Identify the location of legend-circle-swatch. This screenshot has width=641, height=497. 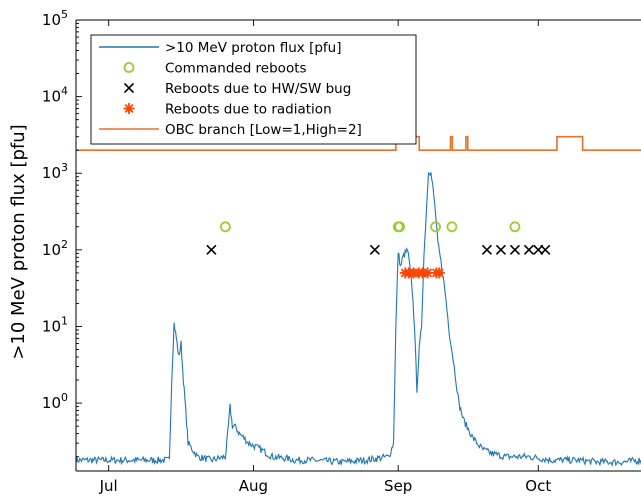
(129, 67).